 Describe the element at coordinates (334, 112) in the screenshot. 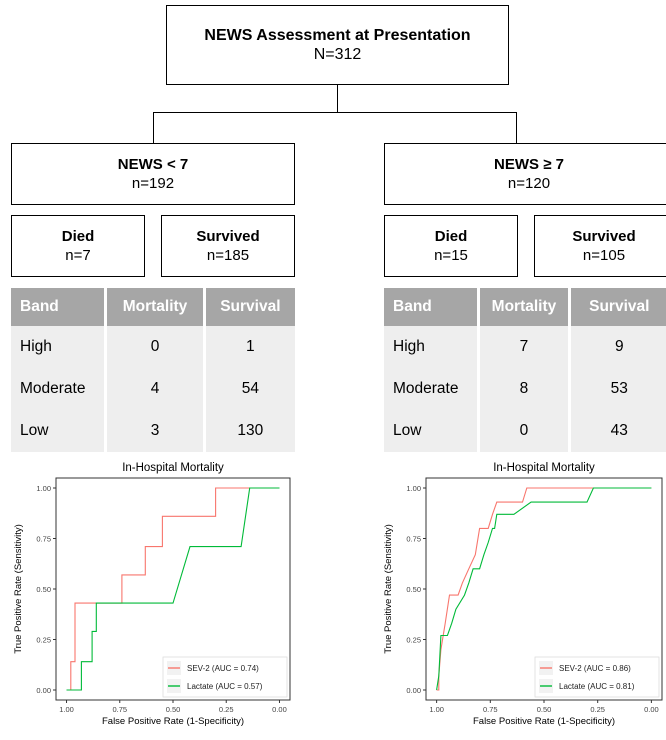

I see `connector-horizontal` at that location.